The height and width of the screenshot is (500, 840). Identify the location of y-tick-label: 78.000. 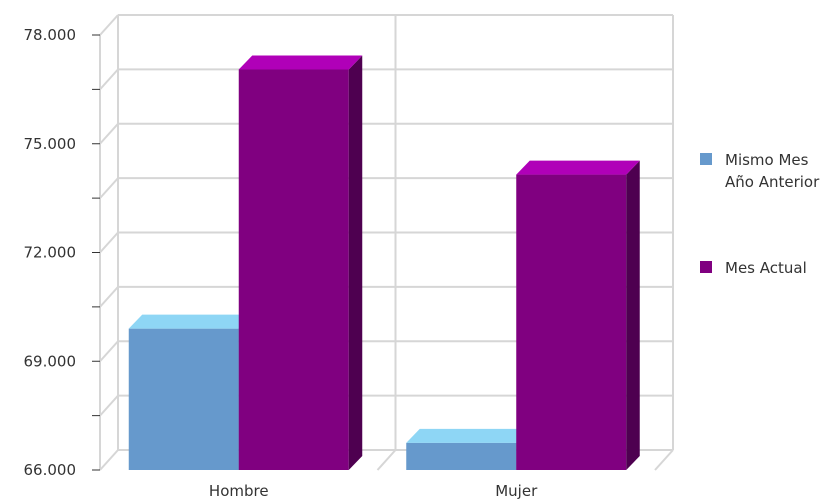
(50, 35).